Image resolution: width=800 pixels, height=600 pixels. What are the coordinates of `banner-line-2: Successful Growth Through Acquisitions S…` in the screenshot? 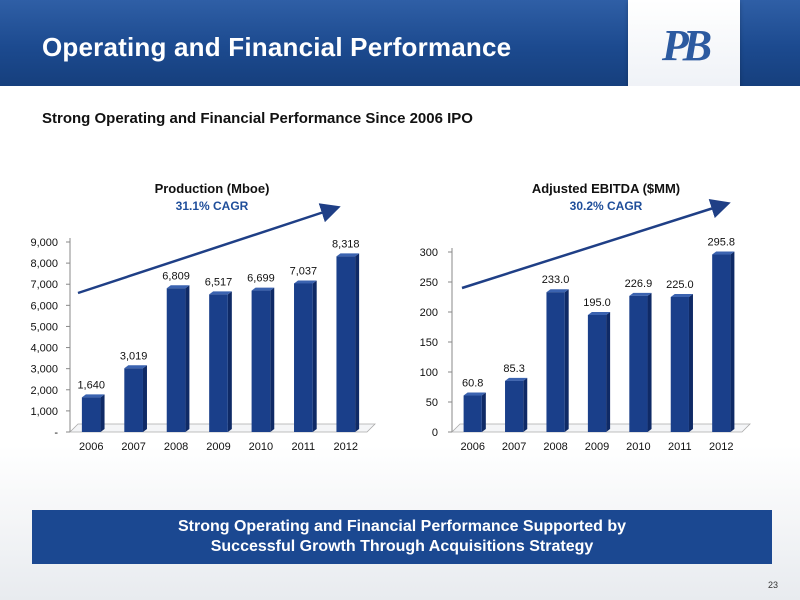 It's located at (402, 546).